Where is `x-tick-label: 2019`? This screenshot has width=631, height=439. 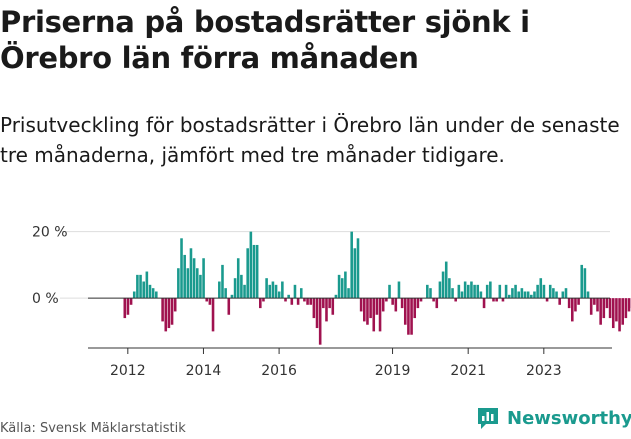 x-tick-label: 2019 is located at coordinates (393, 371).